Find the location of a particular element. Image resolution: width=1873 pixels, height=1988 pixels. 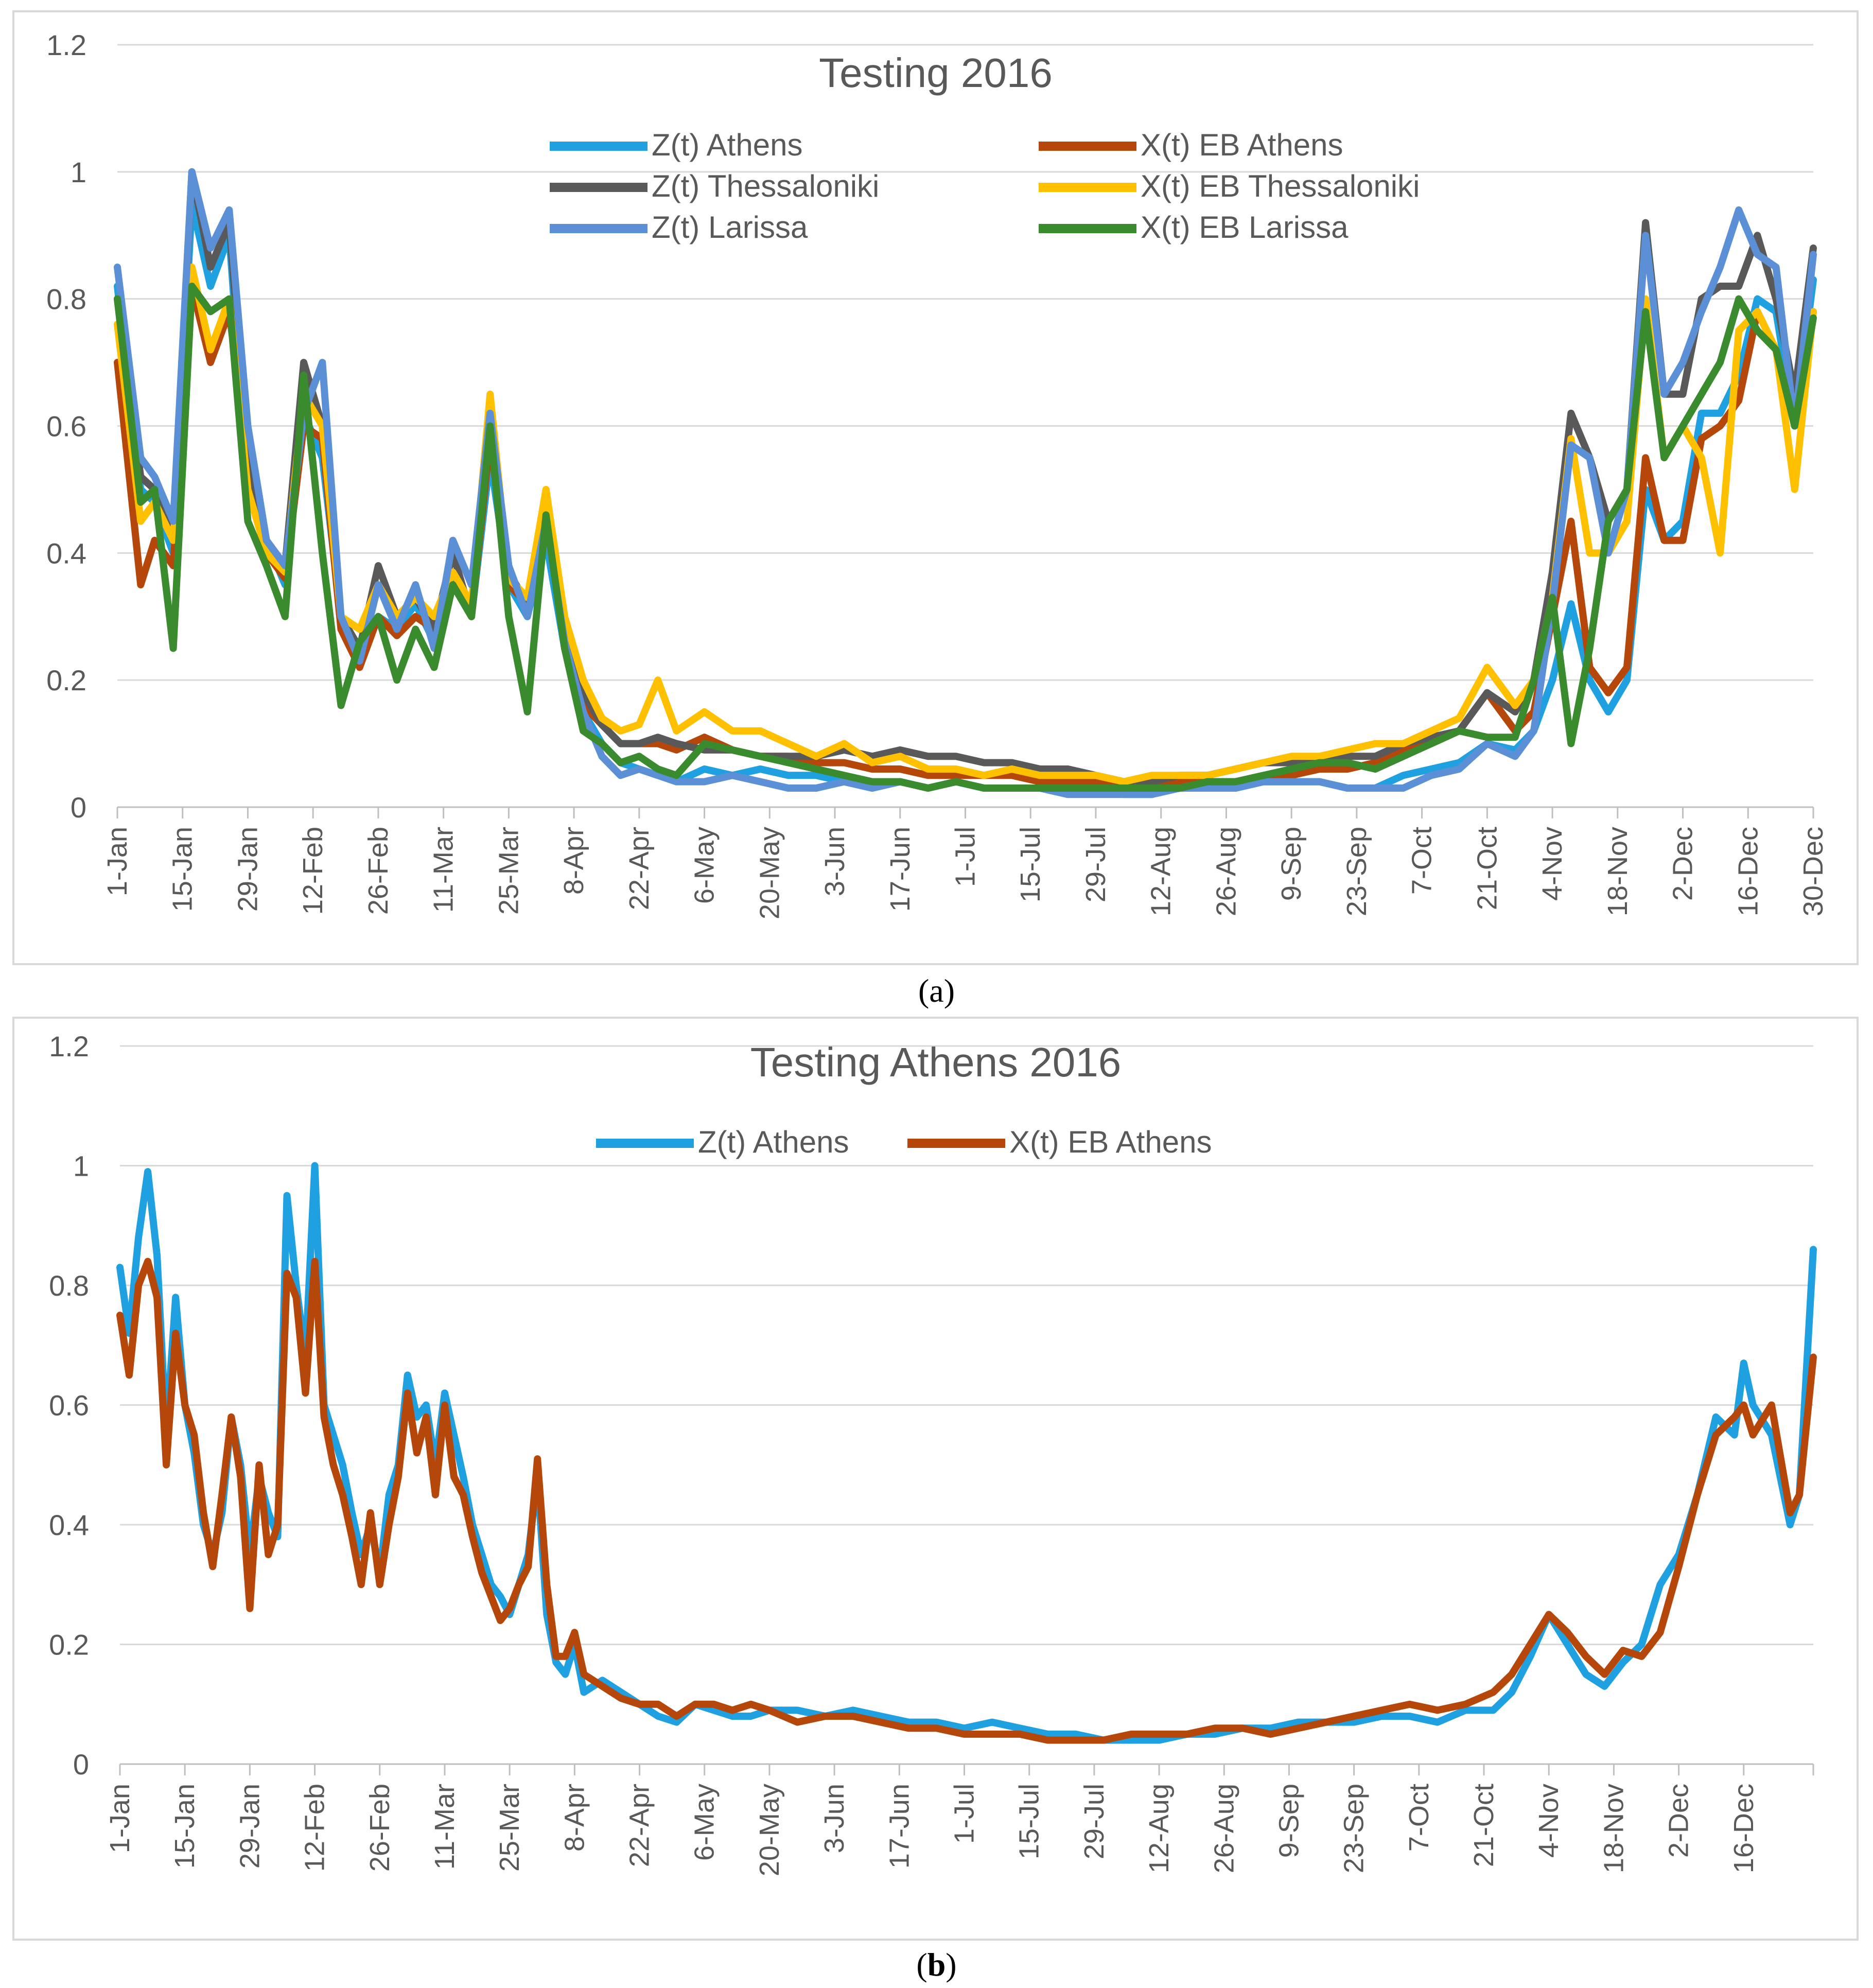

chart-title: Testing Athens 2016 is located at coordinates (936, 1062).